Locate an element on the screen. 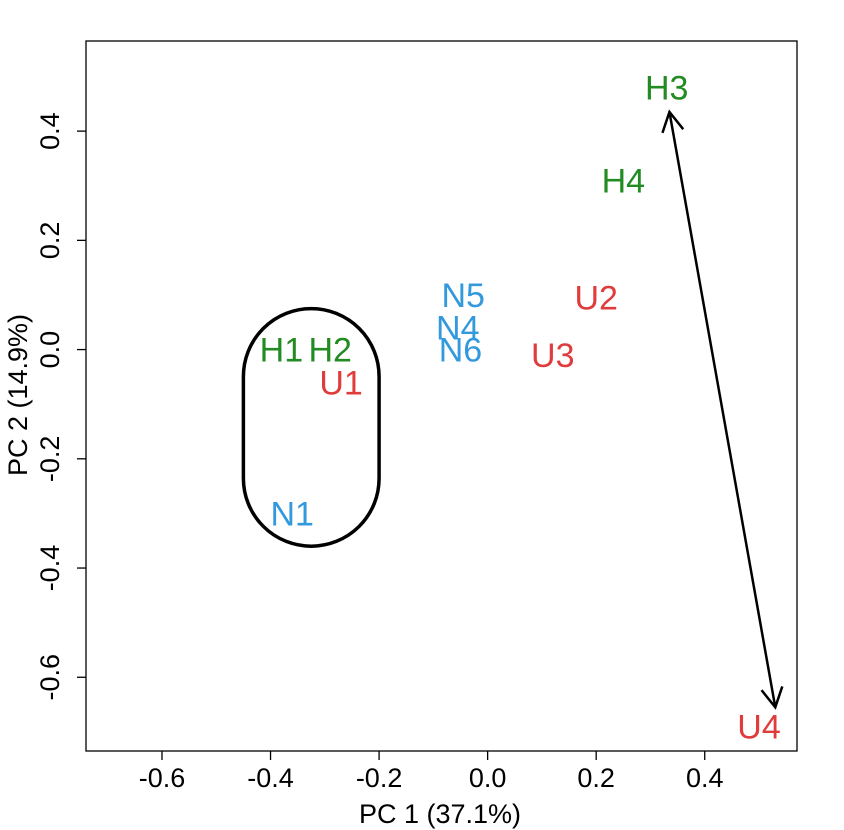 Image resolution: width=844 pixels, height=830 pixels. point-label-h4: H4 is located at coordinates (623, 181).